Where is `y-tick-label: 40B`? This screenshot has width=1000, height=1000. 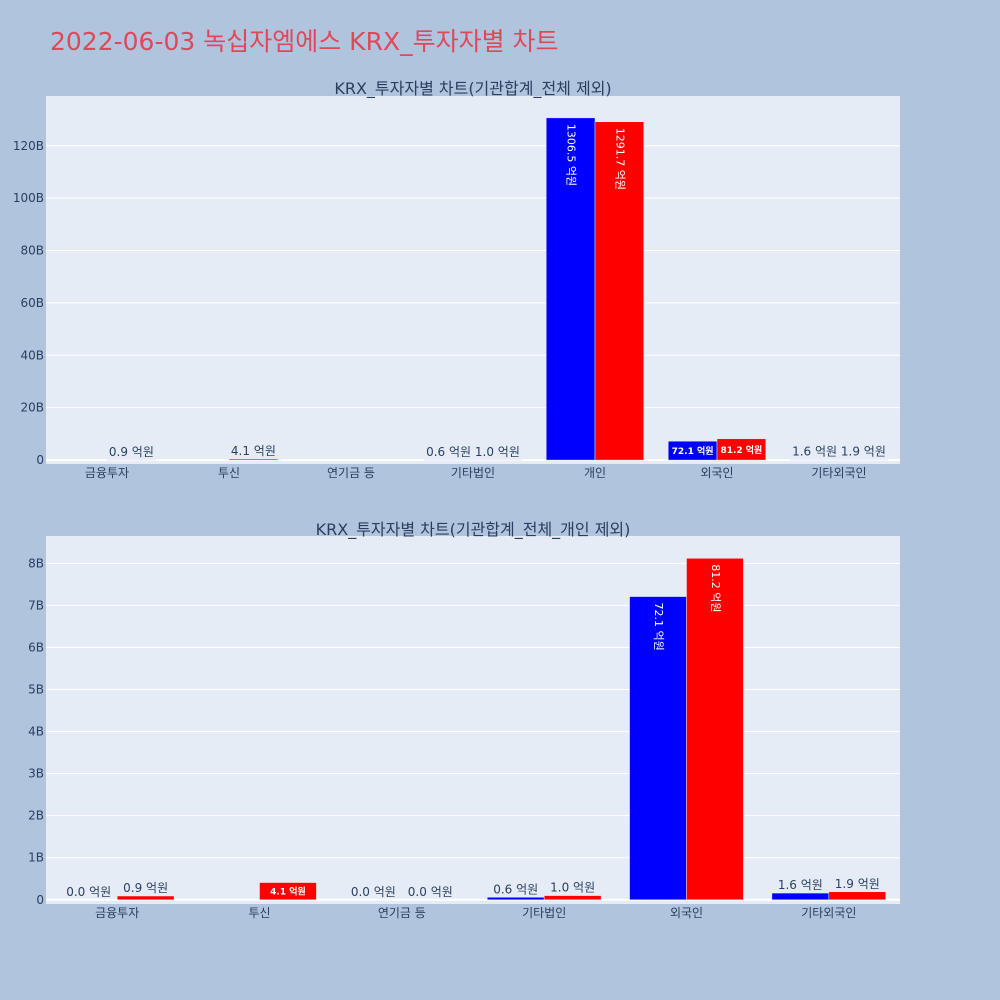
y-tick-label: 40B is located at coordinates (32, 355).